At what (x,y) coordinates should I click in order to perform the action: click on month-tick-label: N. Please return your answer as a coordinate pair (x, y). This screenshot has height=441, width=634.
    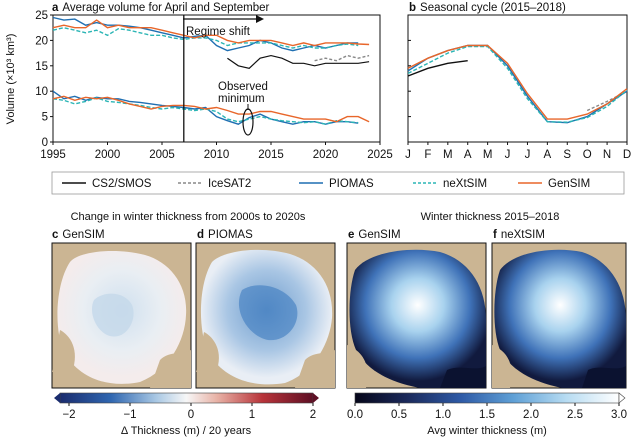
    Looking at the image, I should click on (607, 155).